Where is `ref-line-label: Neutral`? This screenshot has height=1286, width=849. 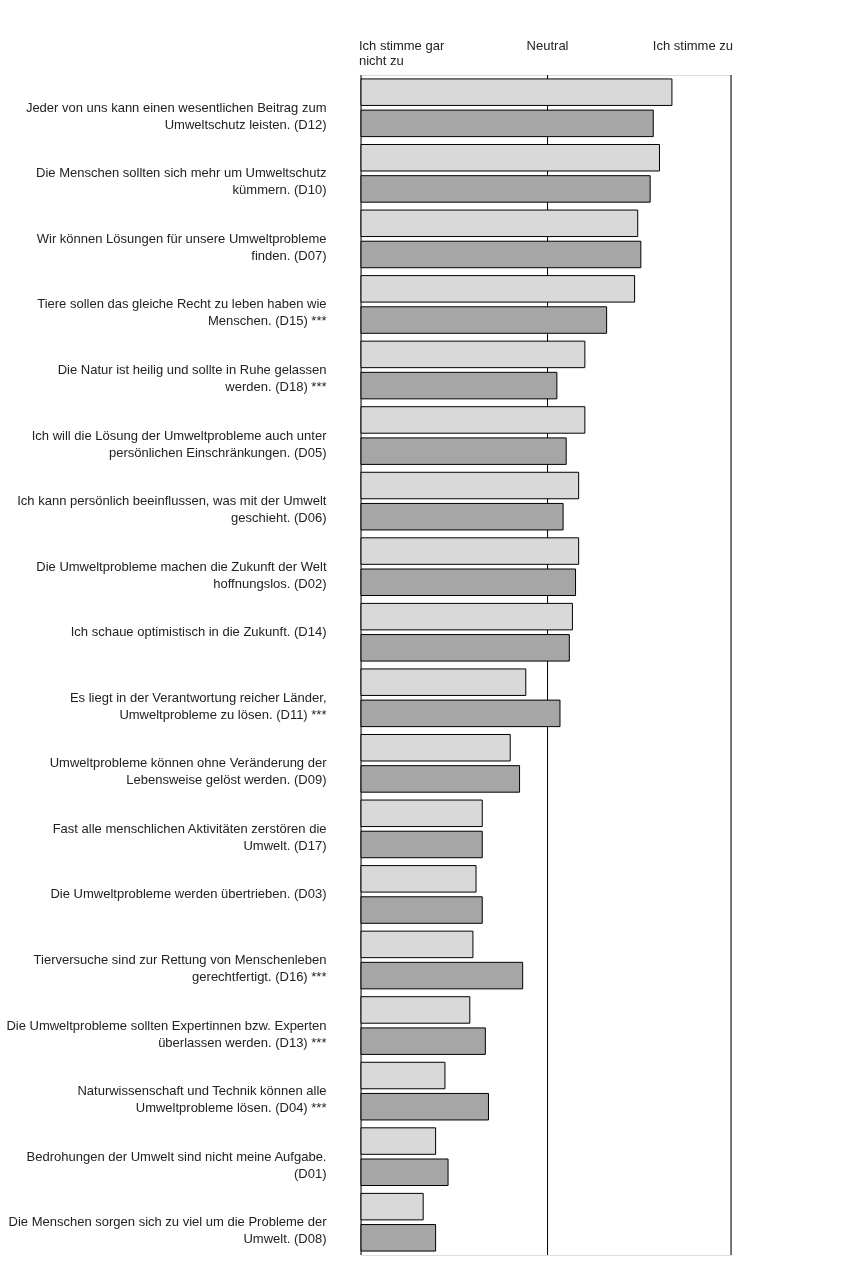 ref-line-label: Neutral is located at coordinates (547, 45).